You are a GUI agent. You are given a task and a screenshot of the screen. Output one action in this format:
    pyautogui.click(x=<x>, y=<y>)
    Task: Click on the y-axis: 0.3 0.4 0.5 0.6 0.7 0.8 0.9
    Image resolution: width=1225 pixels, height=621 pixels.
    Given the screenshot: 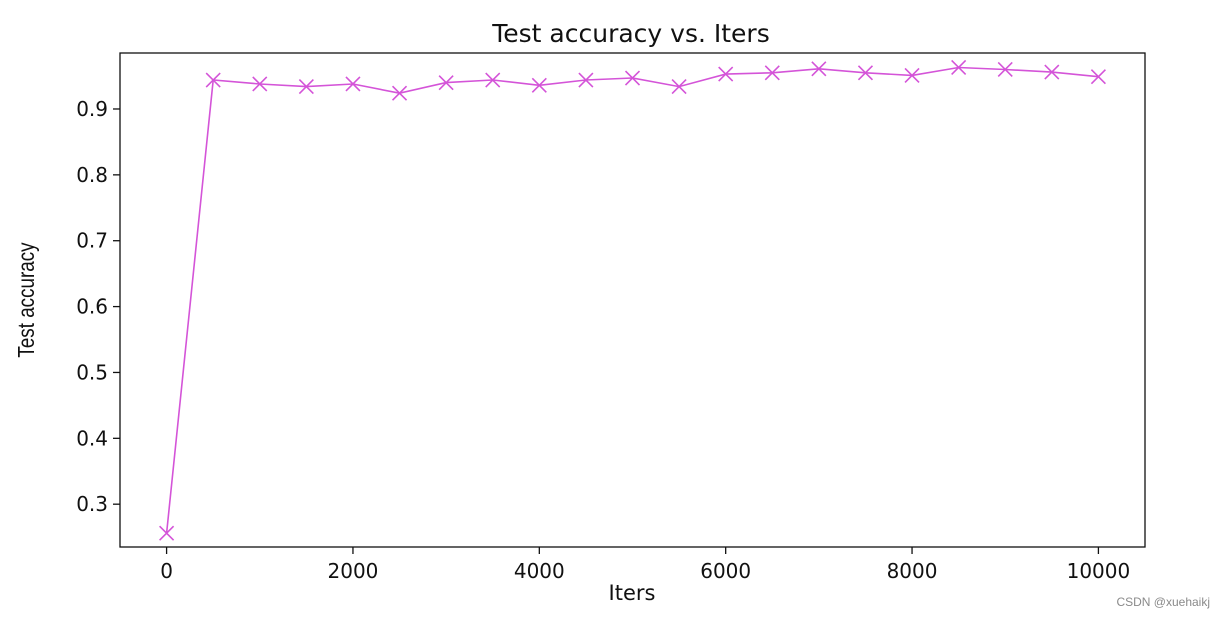 What is the action you would take?
    pyautogui.click(x=98, y=306)
    